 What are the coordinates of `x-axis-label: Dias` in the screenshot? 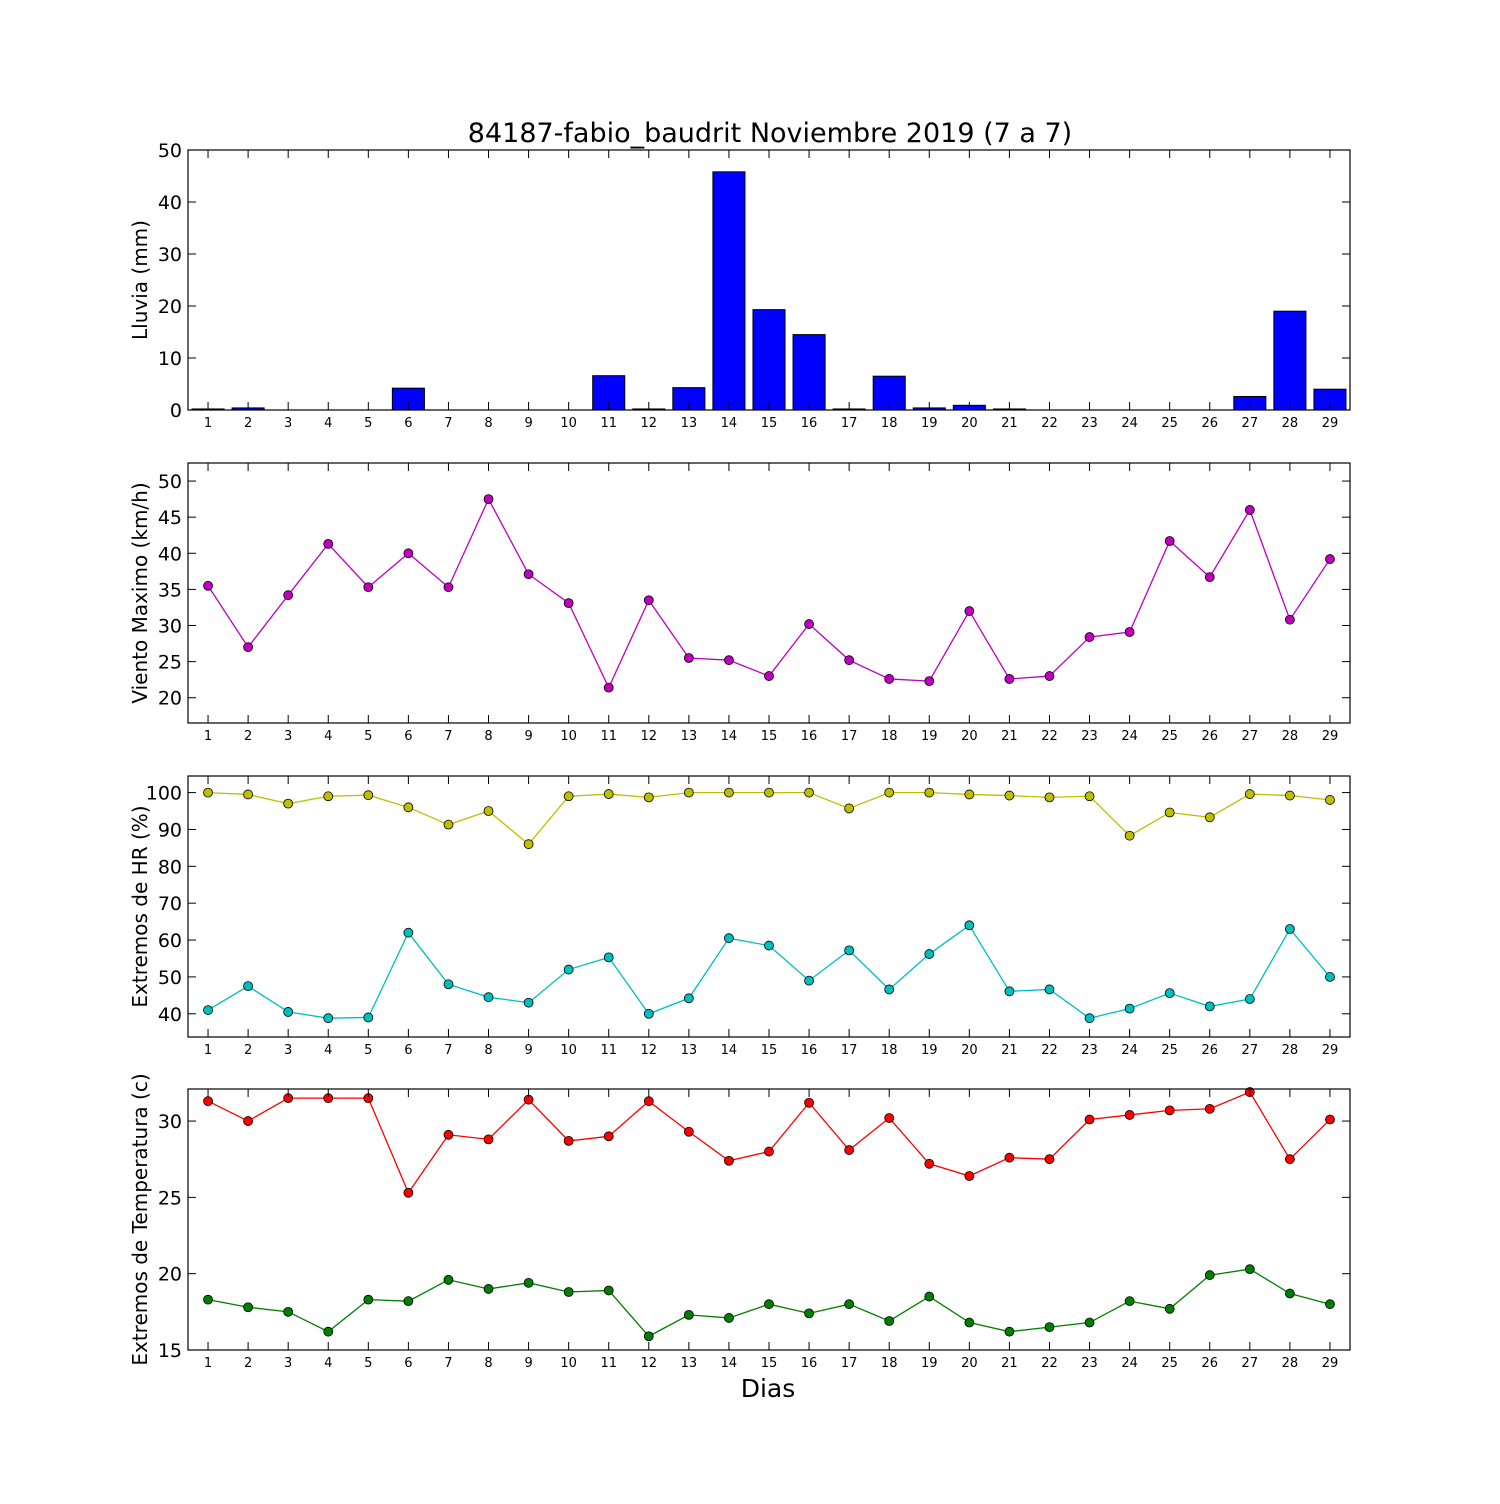 It's located at (768, 1388).